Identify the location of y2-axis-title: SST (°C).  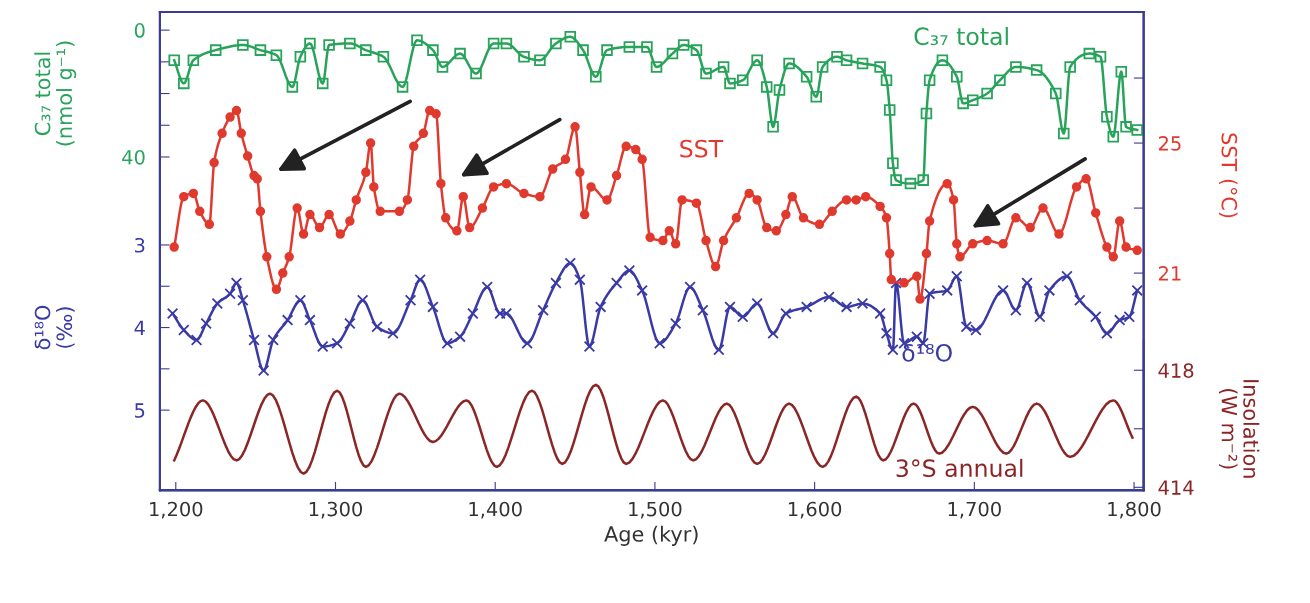
(1228, 175).